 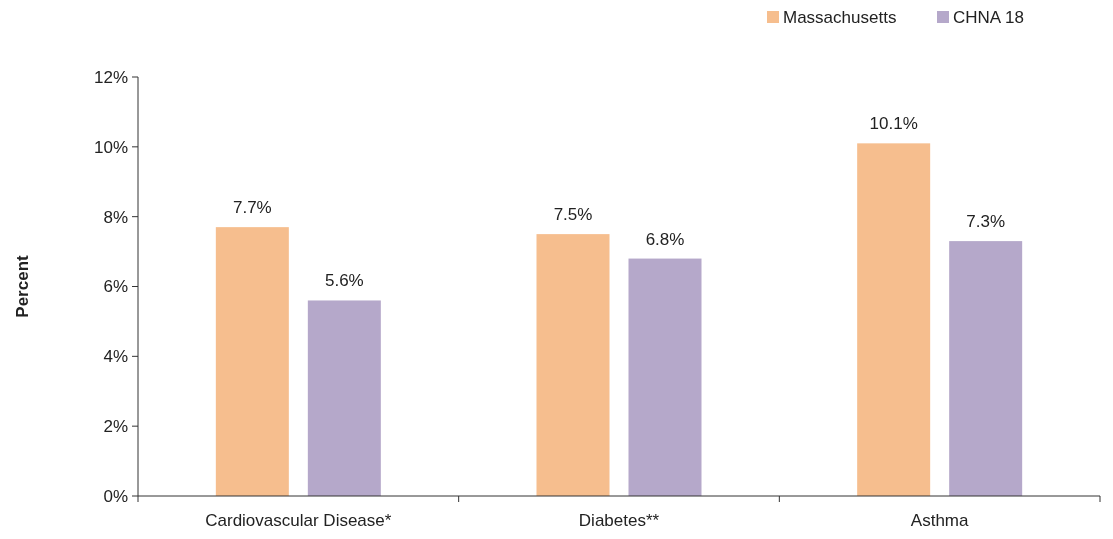 What do you see at coordinates (573, 215) in the screenshot?
I see `data-label: 7.5%` at bounding box center [573, 215].